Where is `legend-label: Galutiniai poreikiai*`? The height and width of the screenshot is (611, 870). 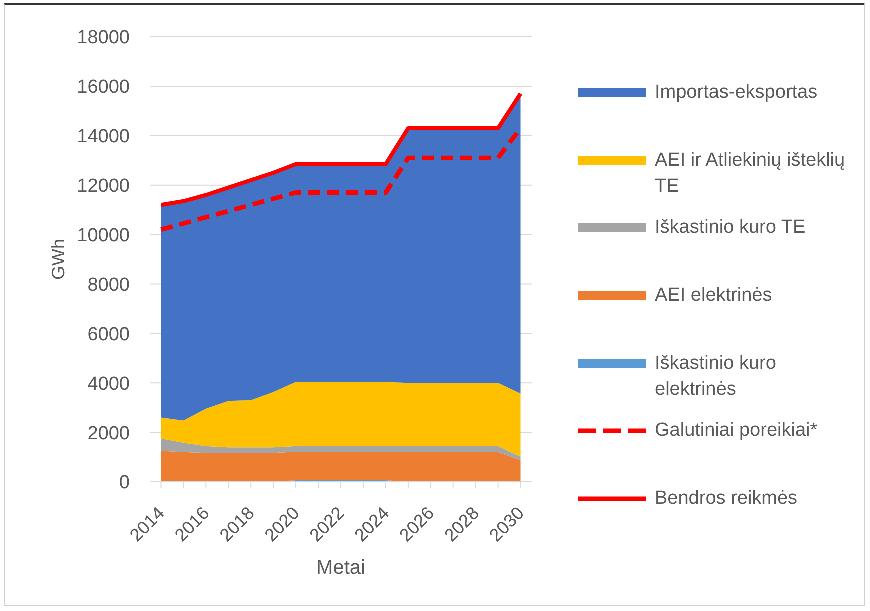
legend-label: Galutiniai poreikiai* is located at coordinates (737, 431).